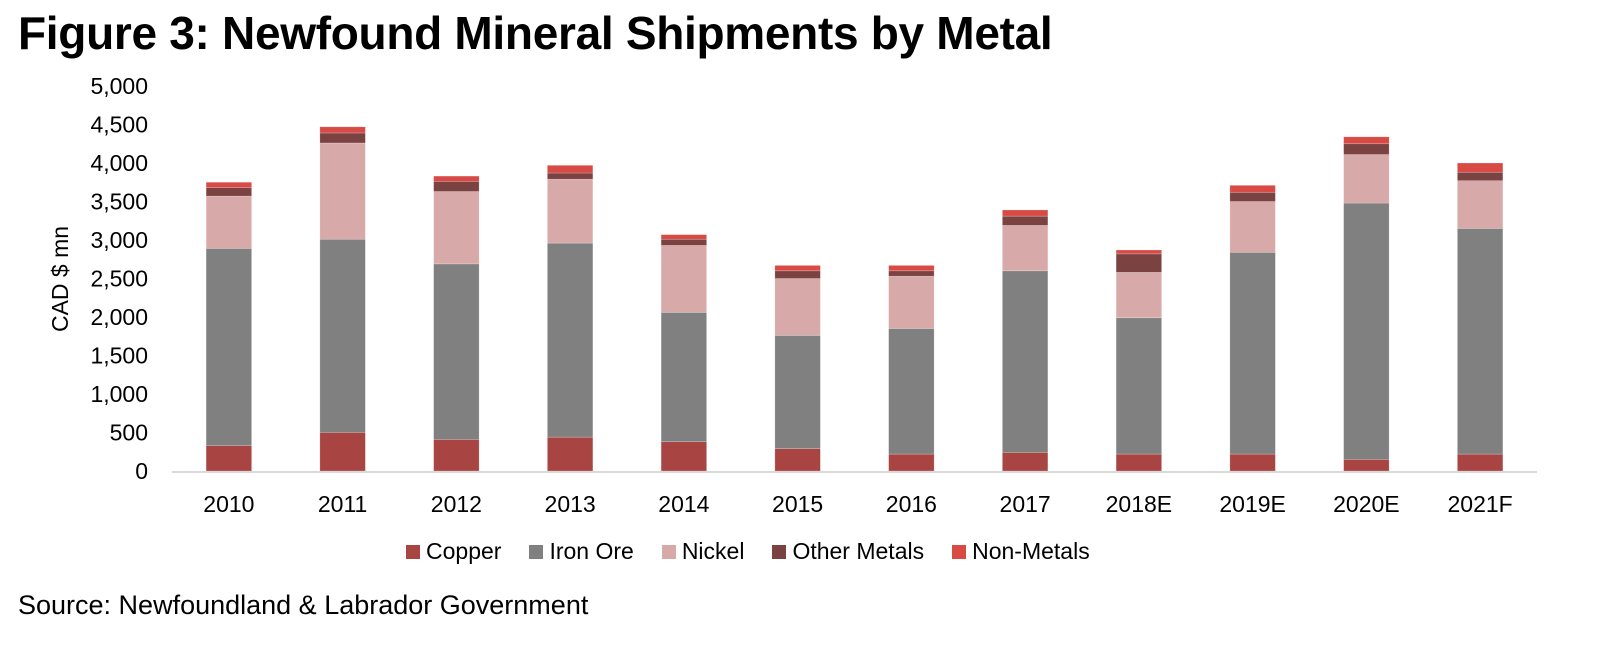 Image resolution: width=1599 pixels, height=667 pixels. I want to click on bar-stack-2010, so click(228, 326).